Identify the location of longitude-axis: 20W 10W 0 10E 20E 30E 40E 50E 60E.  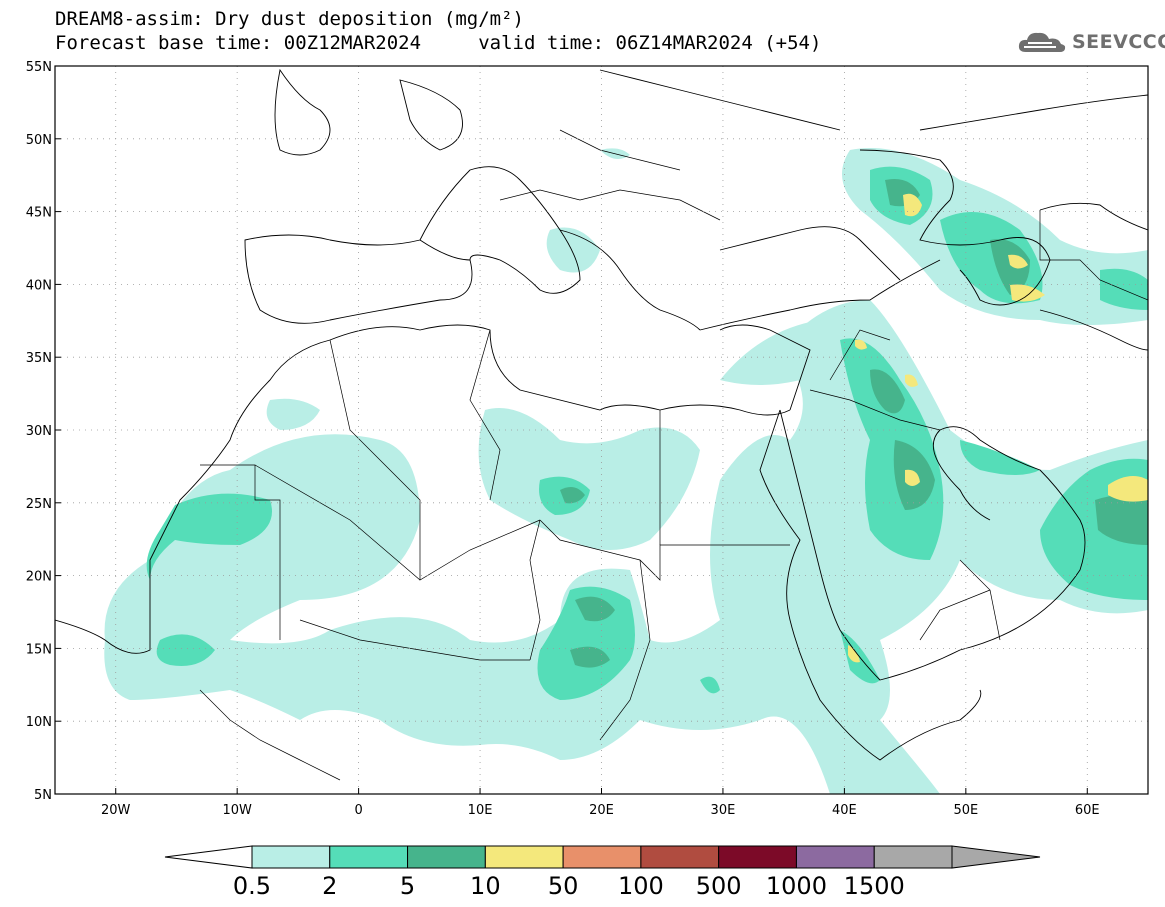
(600, 803).